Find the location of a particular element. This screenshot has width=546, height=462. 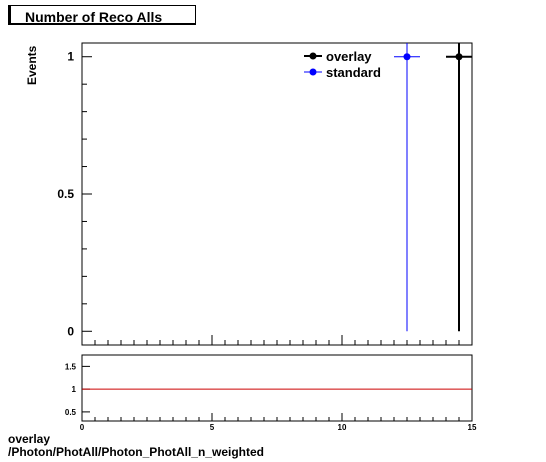

y-tick-label: 1 is located at coordinates (70, 57).